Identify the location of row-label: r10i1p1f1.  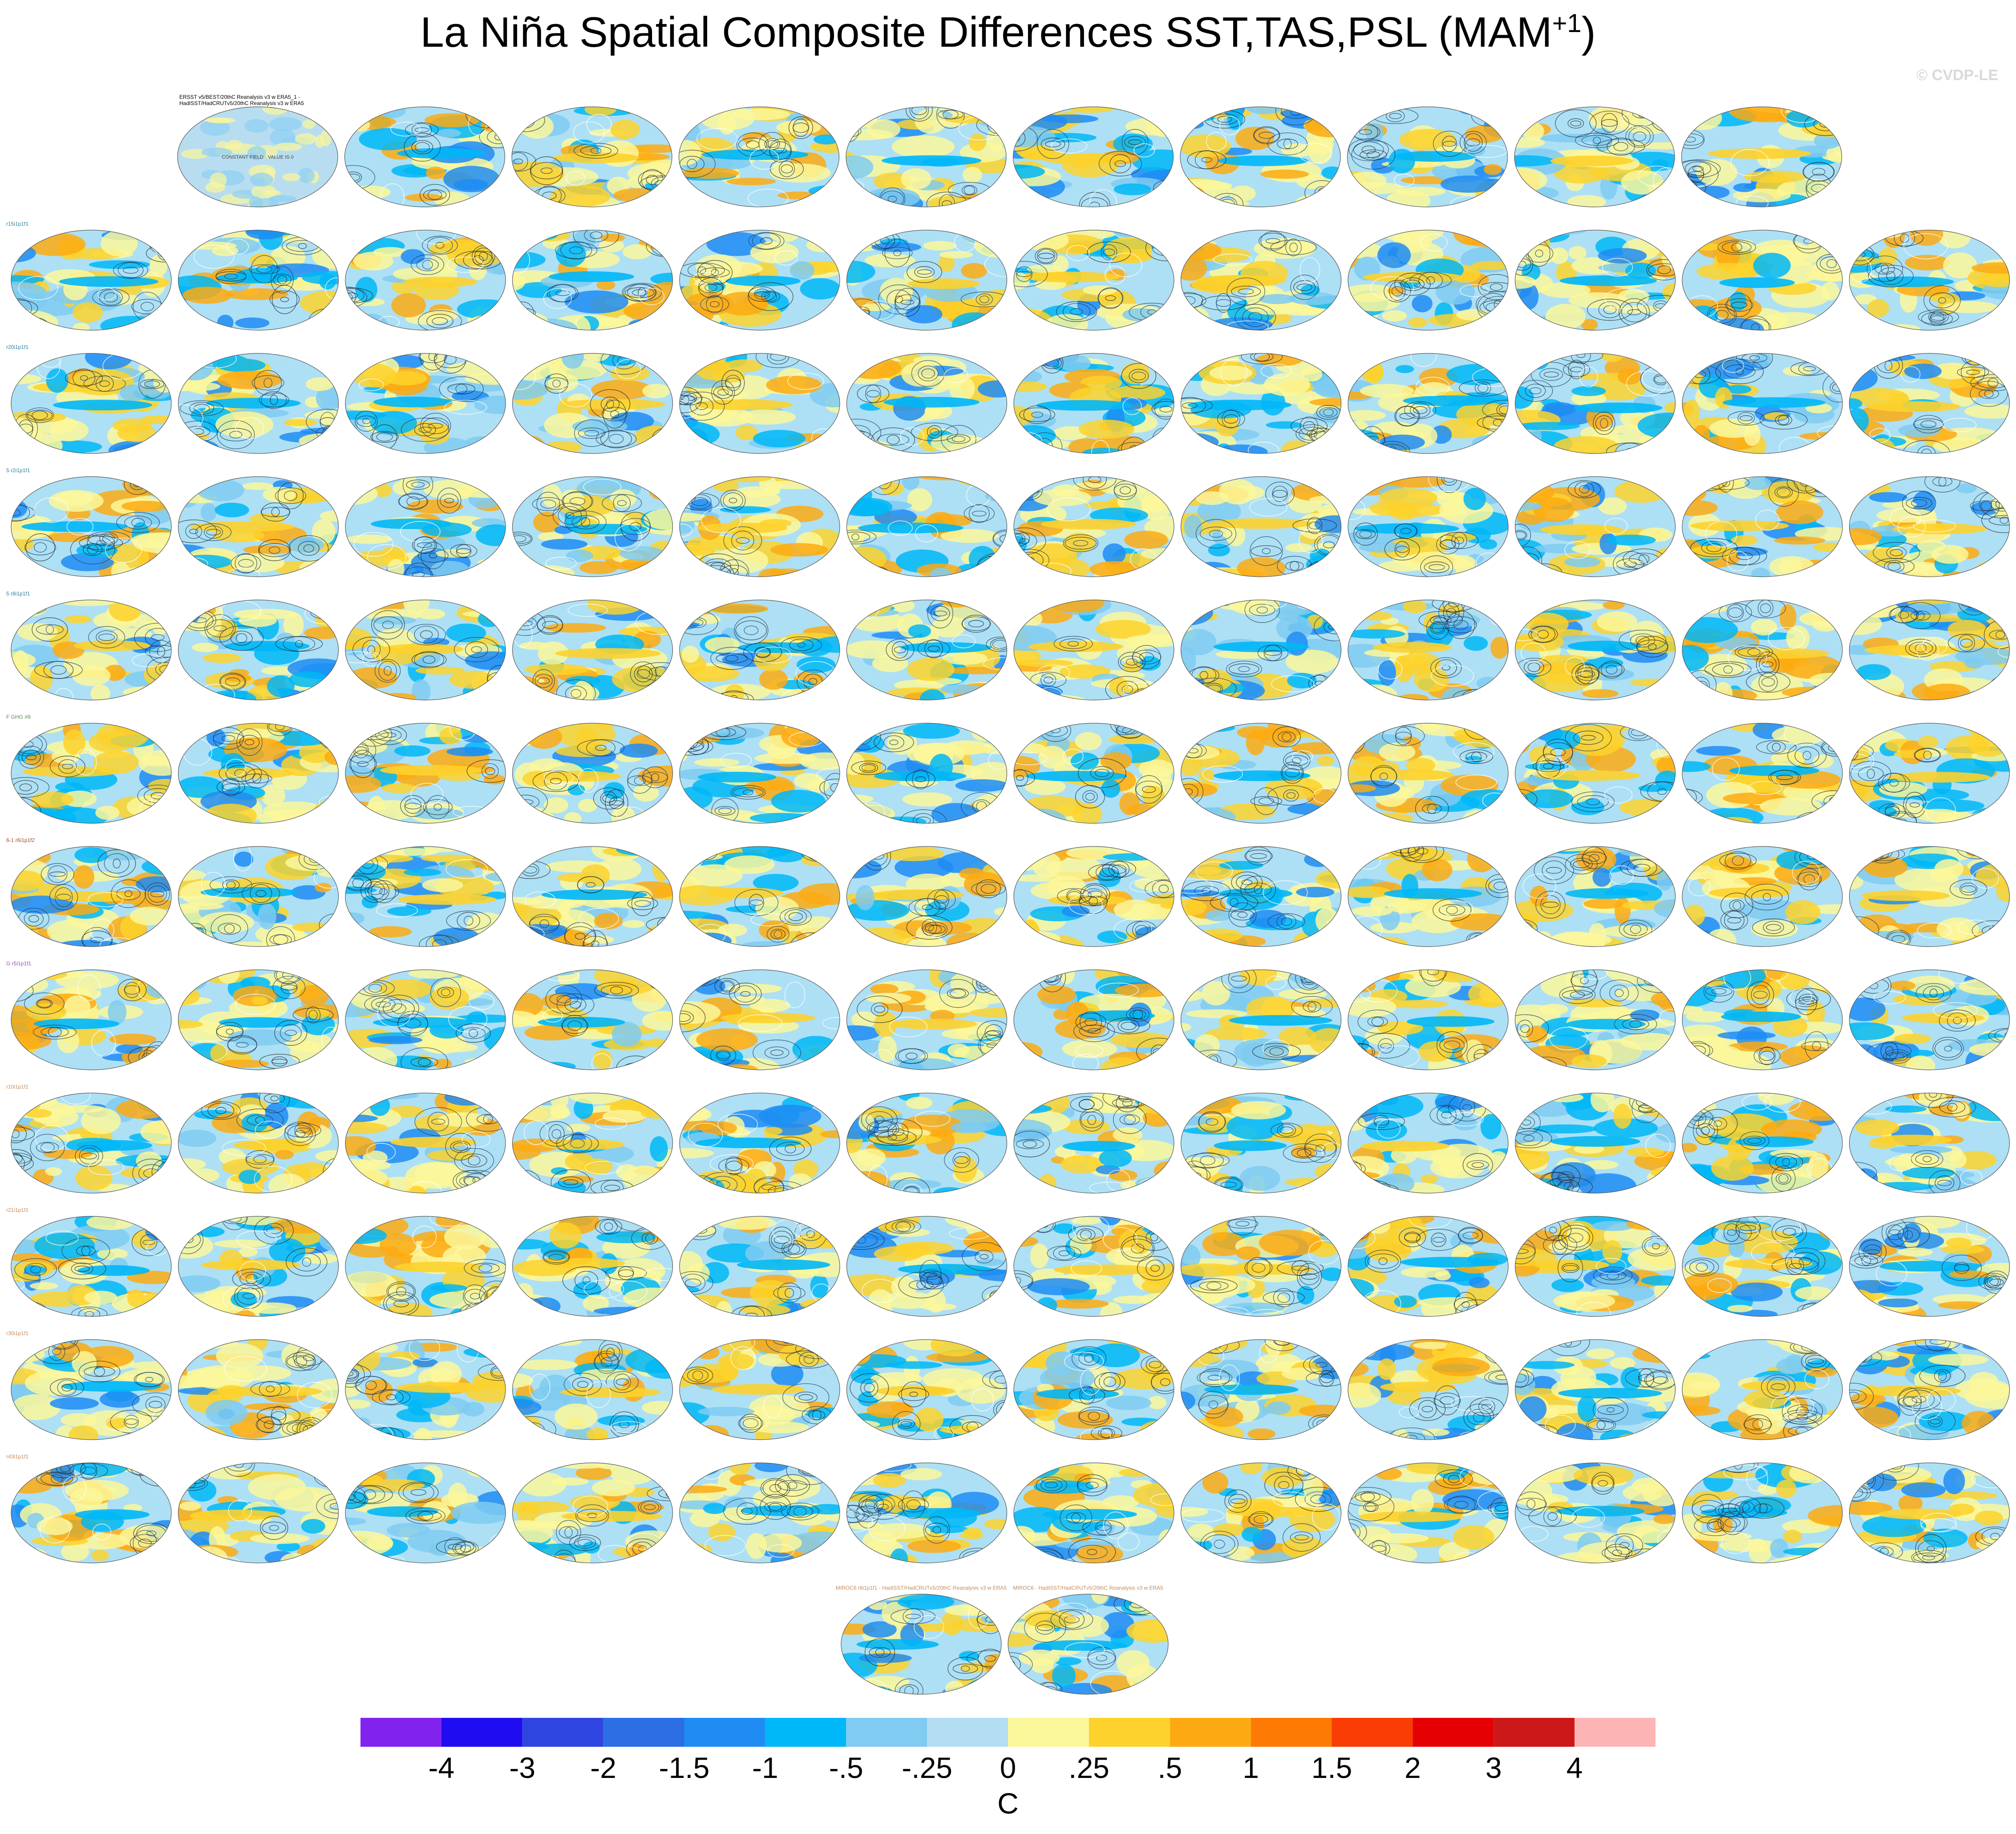
(17, 1087).